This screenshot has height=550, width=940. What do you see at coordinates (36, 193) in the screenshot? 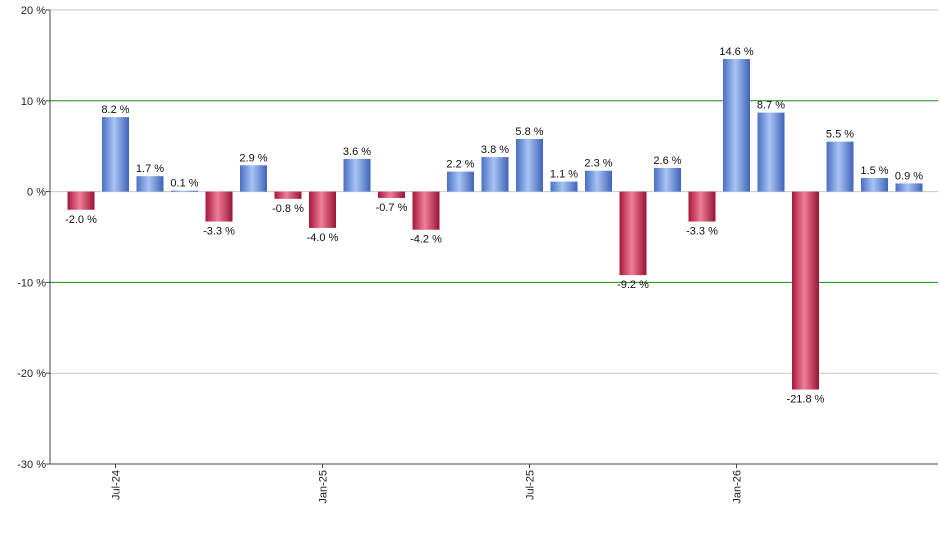
I see `y-tick-label: 0 %` at bounding box center [36, 193].